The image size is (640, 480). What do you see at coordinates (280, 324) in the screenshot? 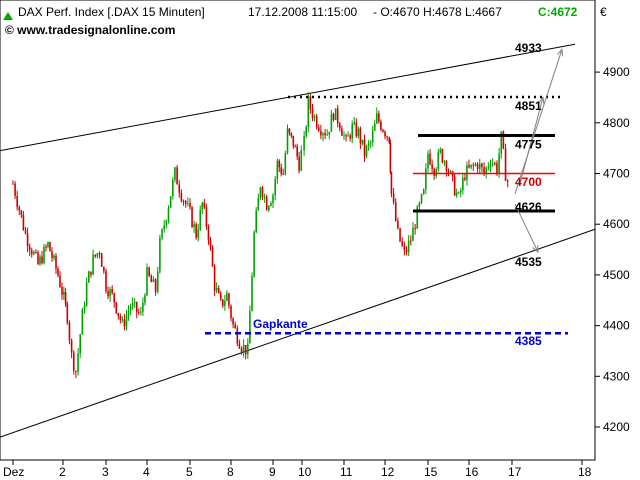
I see `gap-label: Gapkante` at bounding box center [280, 324].